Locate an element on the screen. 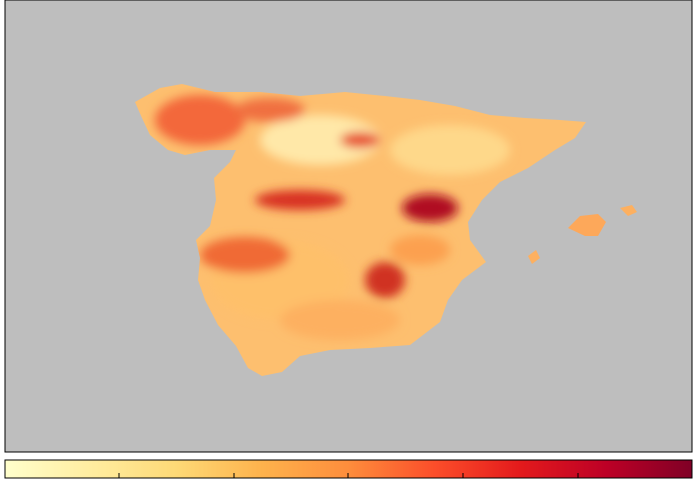 The image size is (698, 480). menorca is located at coordinates (628, 210).